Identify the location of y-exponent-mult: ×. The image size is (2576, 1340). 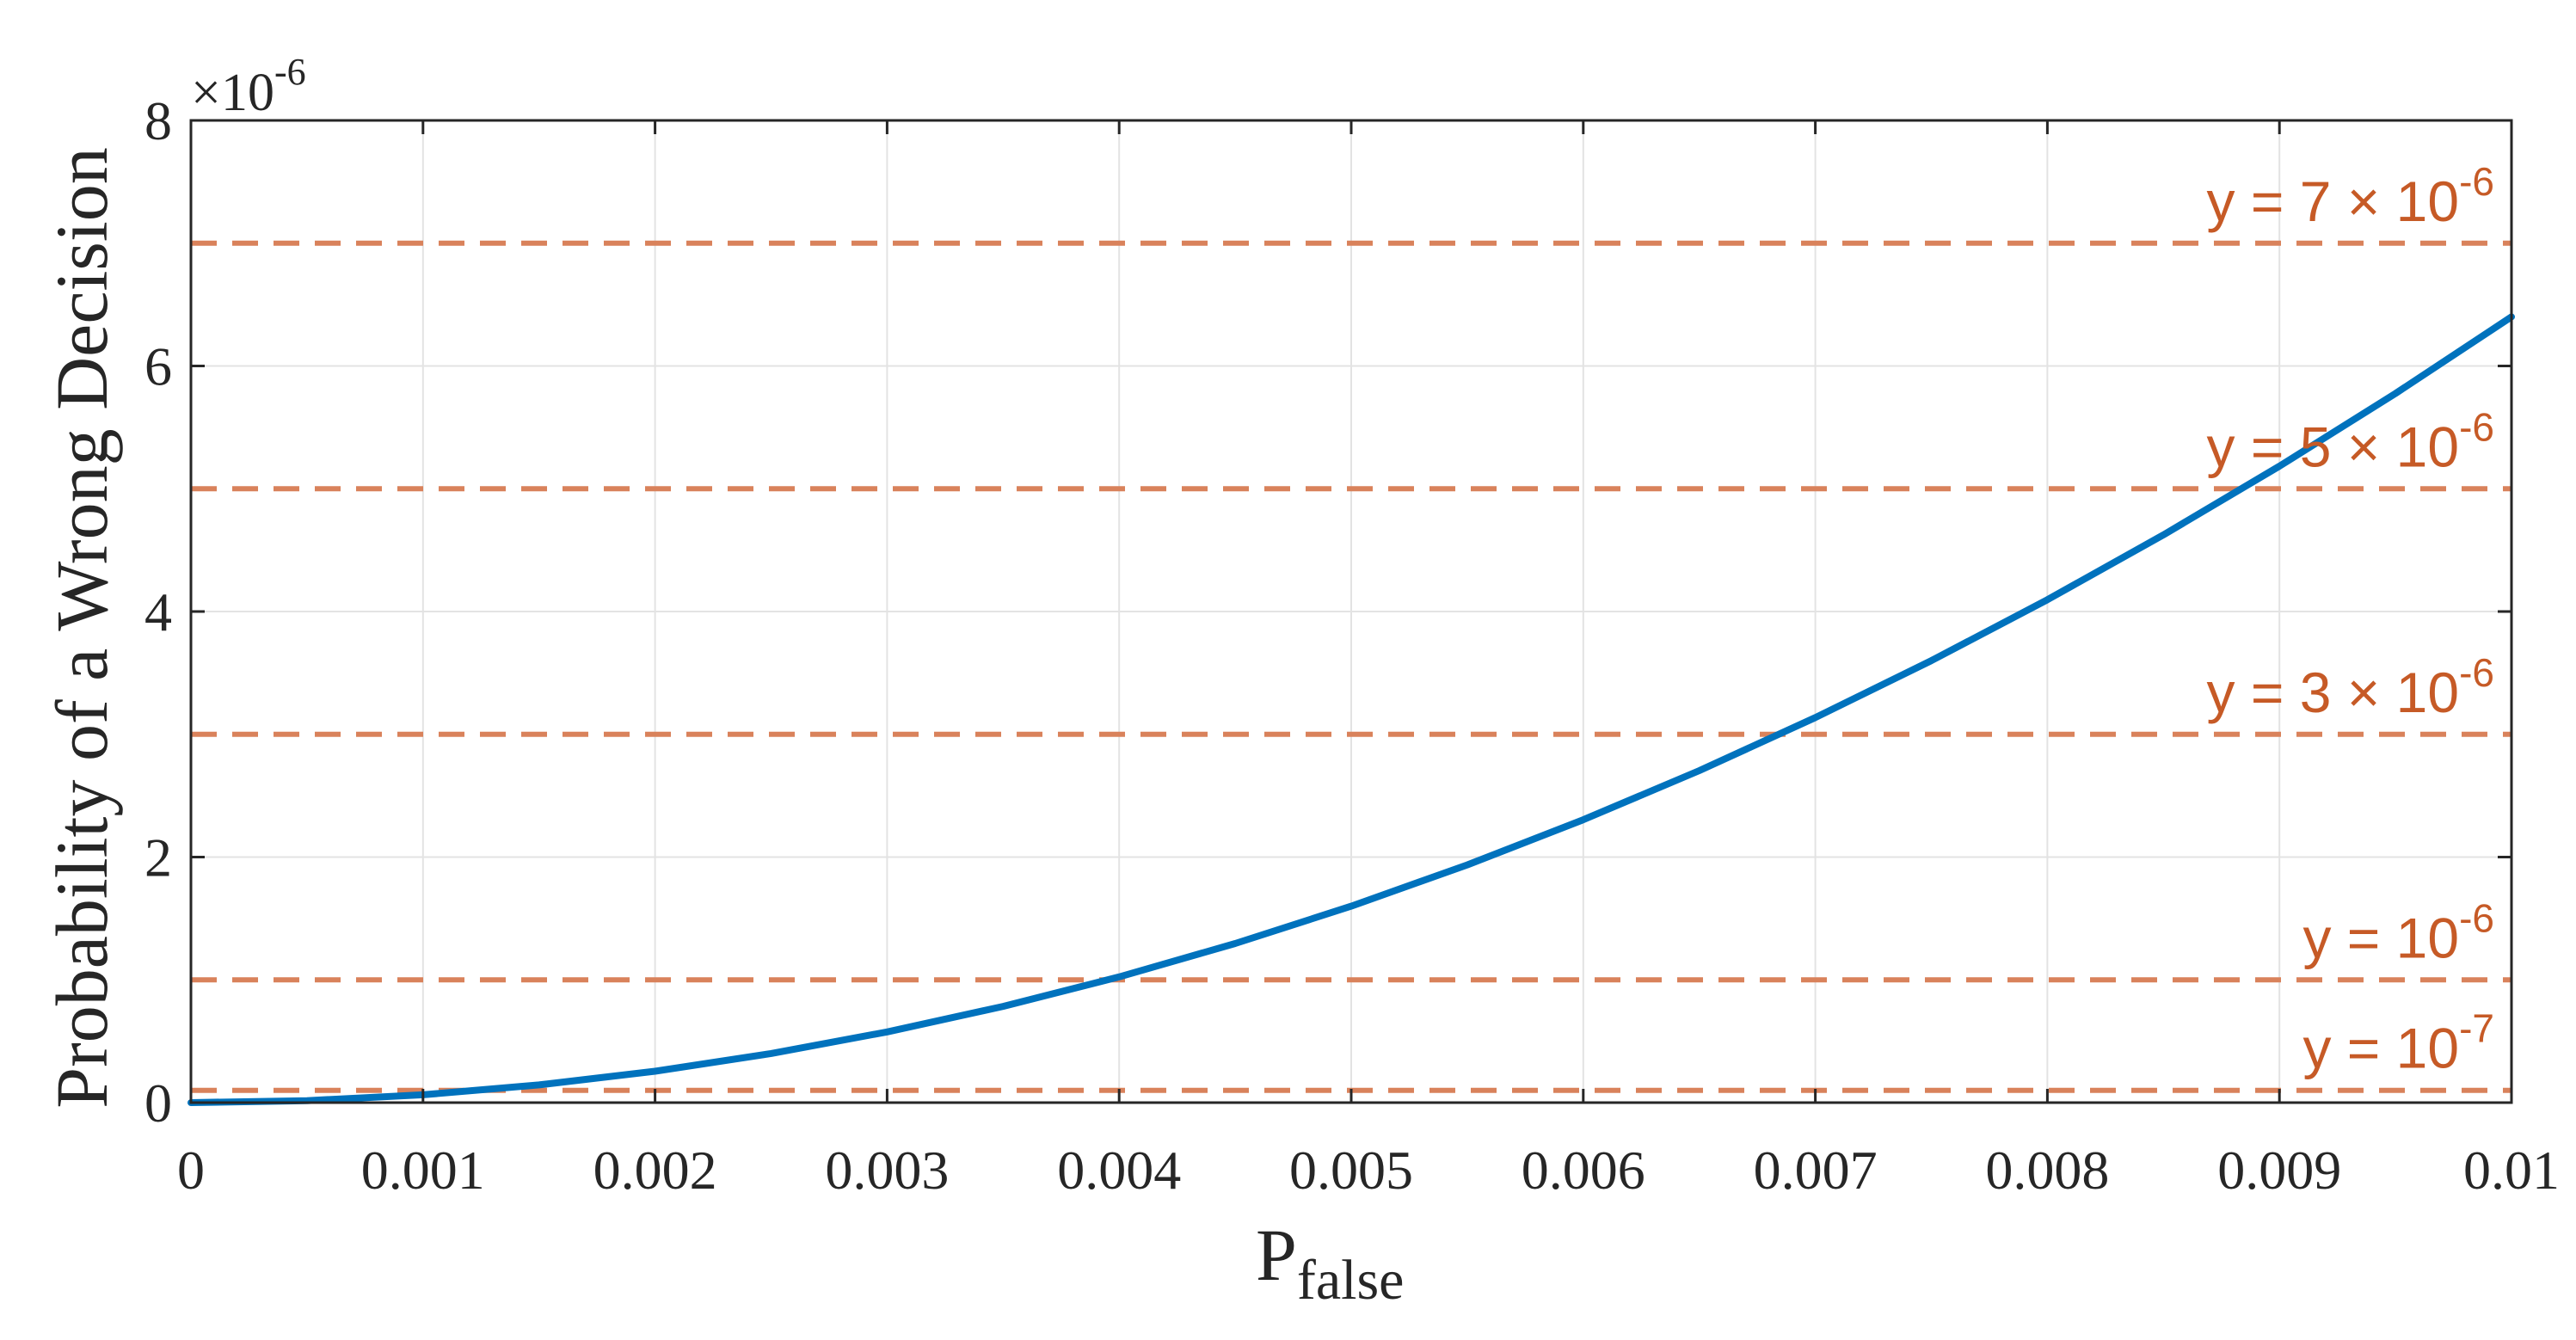
(206, 93).